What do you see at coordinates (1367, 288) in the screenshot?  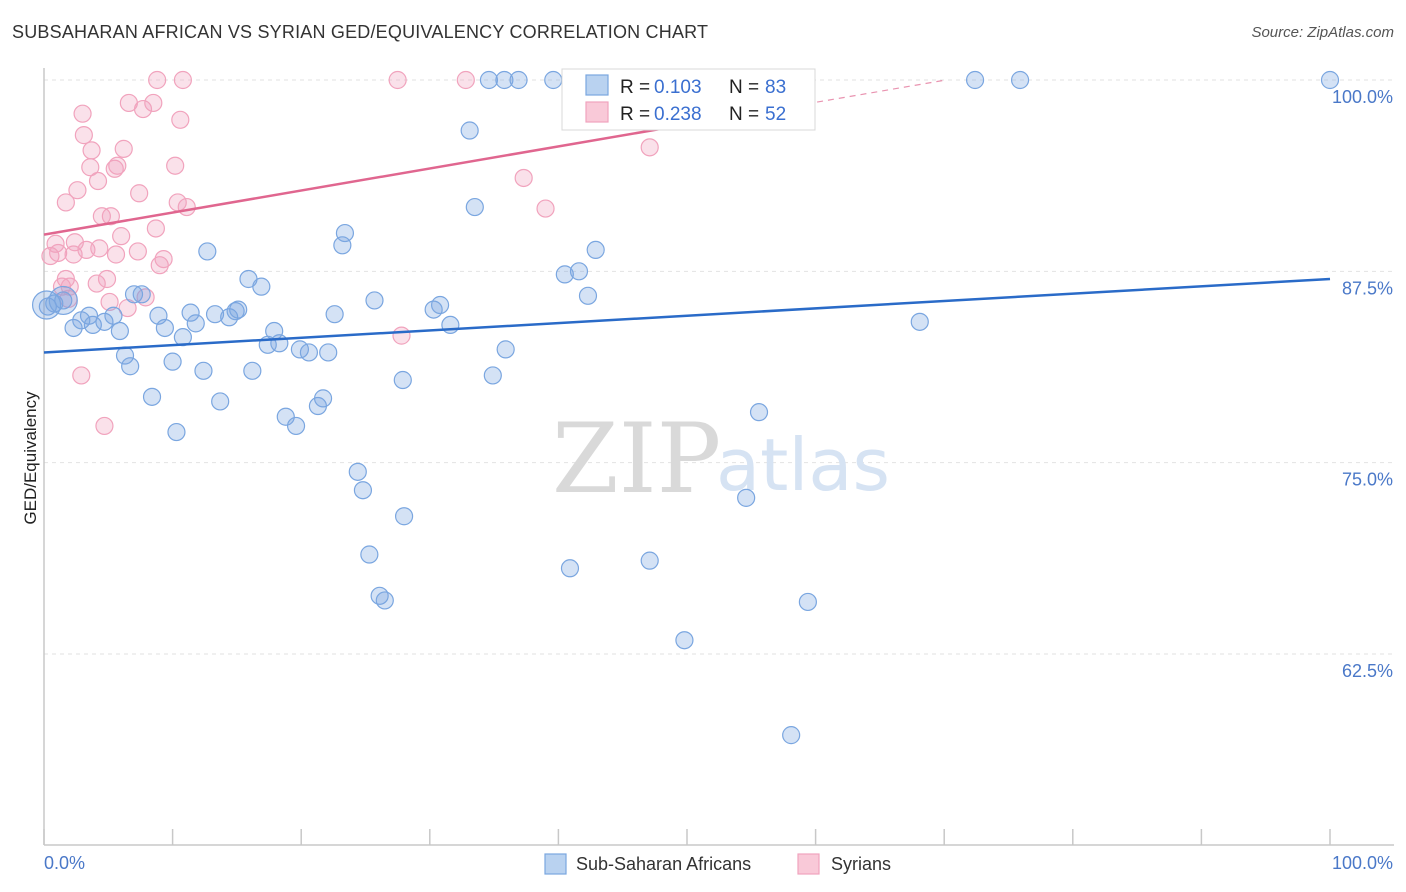 I see `y-tick-label-1: 87.5%` at bounding box center [1367, 288].